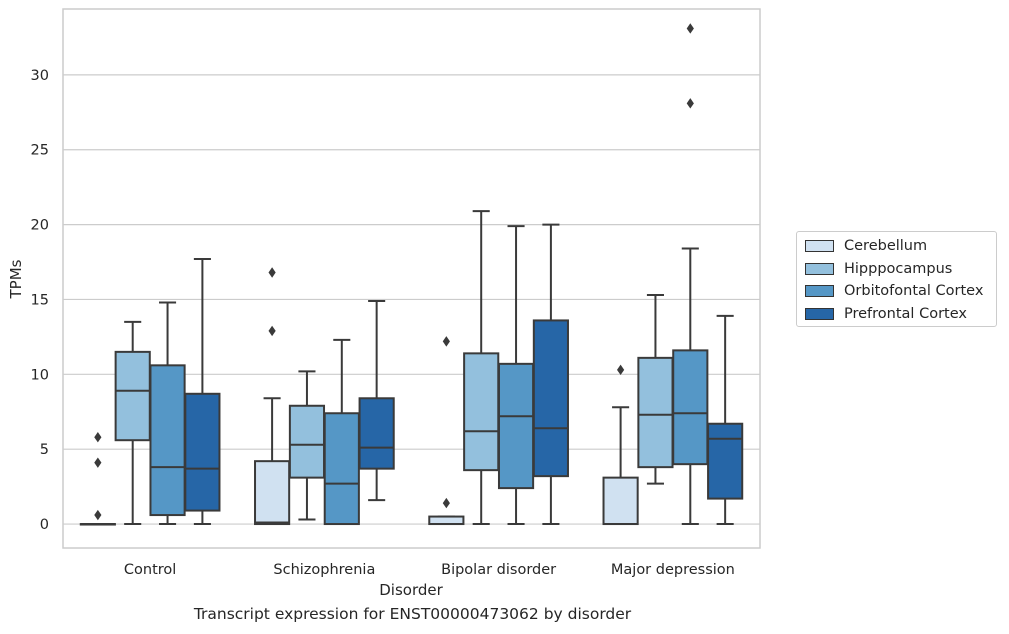 The image size is (1009, 634). I want to click on legend-label: Cerebellum, so click(886, 246).